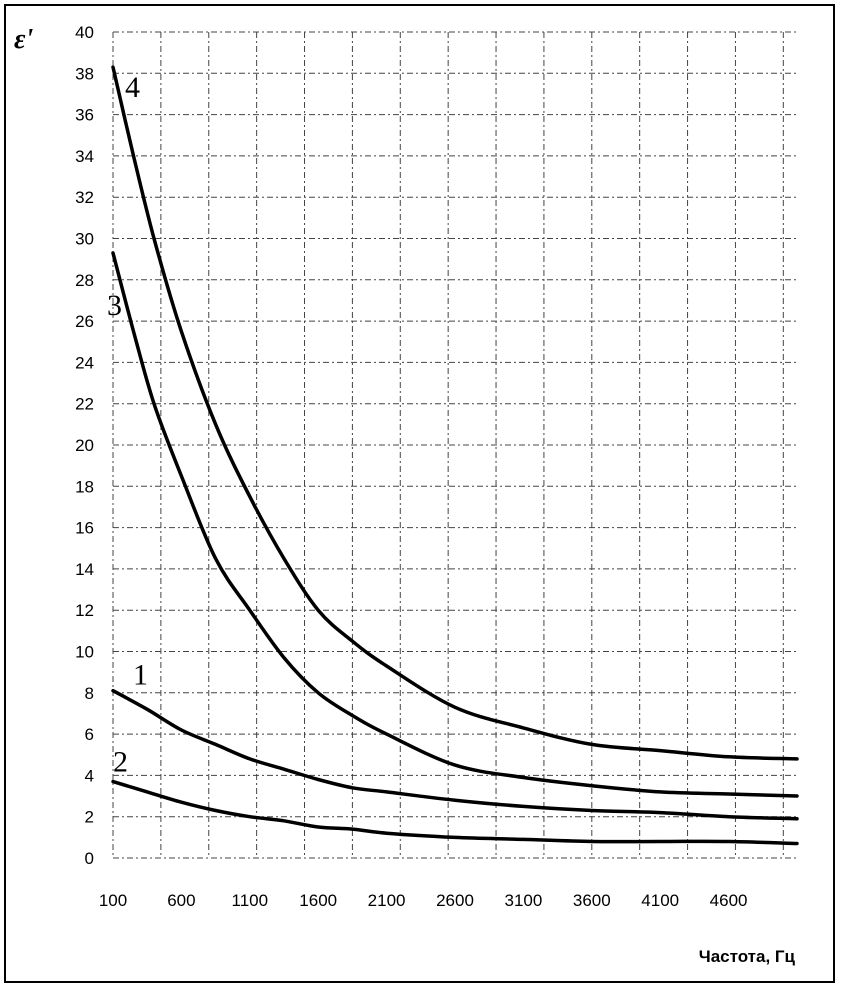 This screenshot has height=991, width=843. What do you see at coordinates (84, 569) in the screenshot?
I see `y-tick-label: 14` at bounding box center [84, 569].